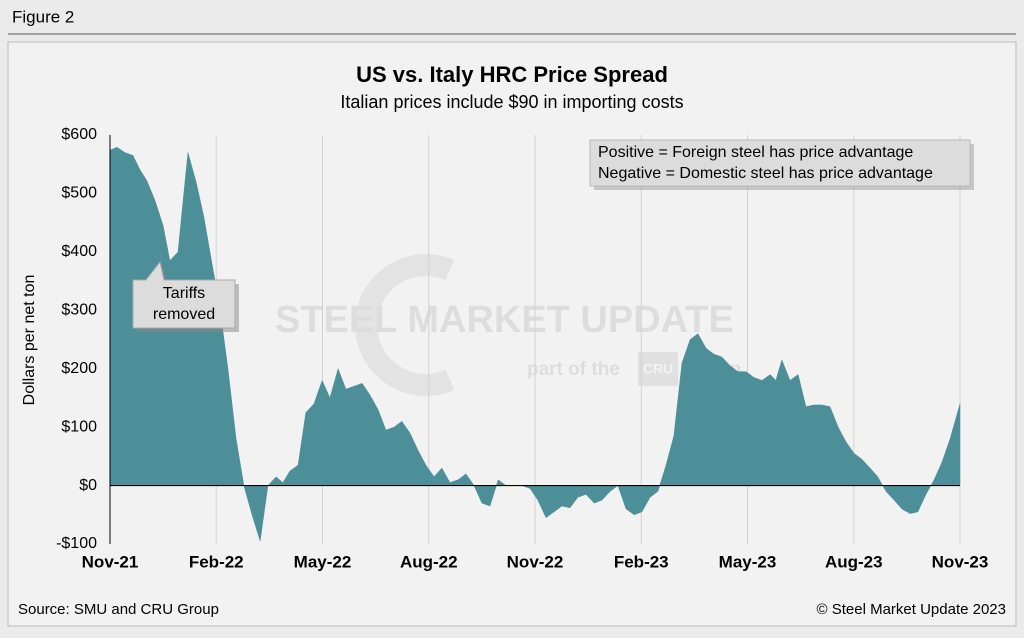 This screenshot has height=638, width=1024. What do you see at coordinates (780, 163) in the screenshot?
I see `note-box` at bounding box center [780, 163].